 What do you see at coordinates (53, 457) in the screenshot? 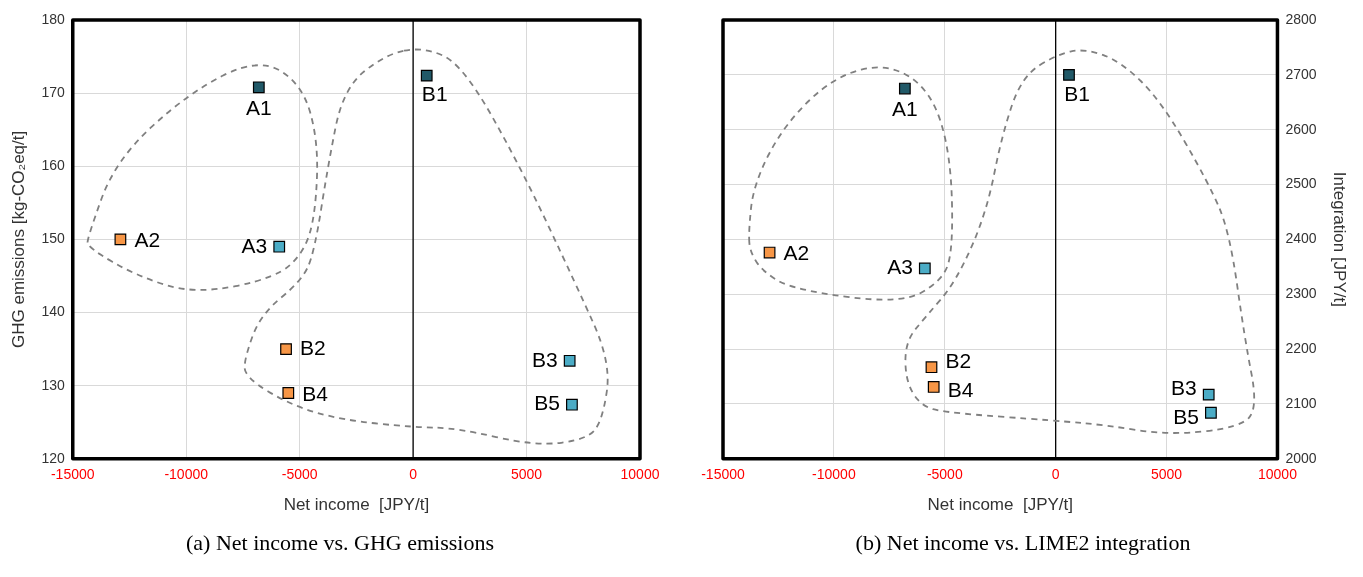
I see `y-tick-label: 120` at bounding box center [53, 457].